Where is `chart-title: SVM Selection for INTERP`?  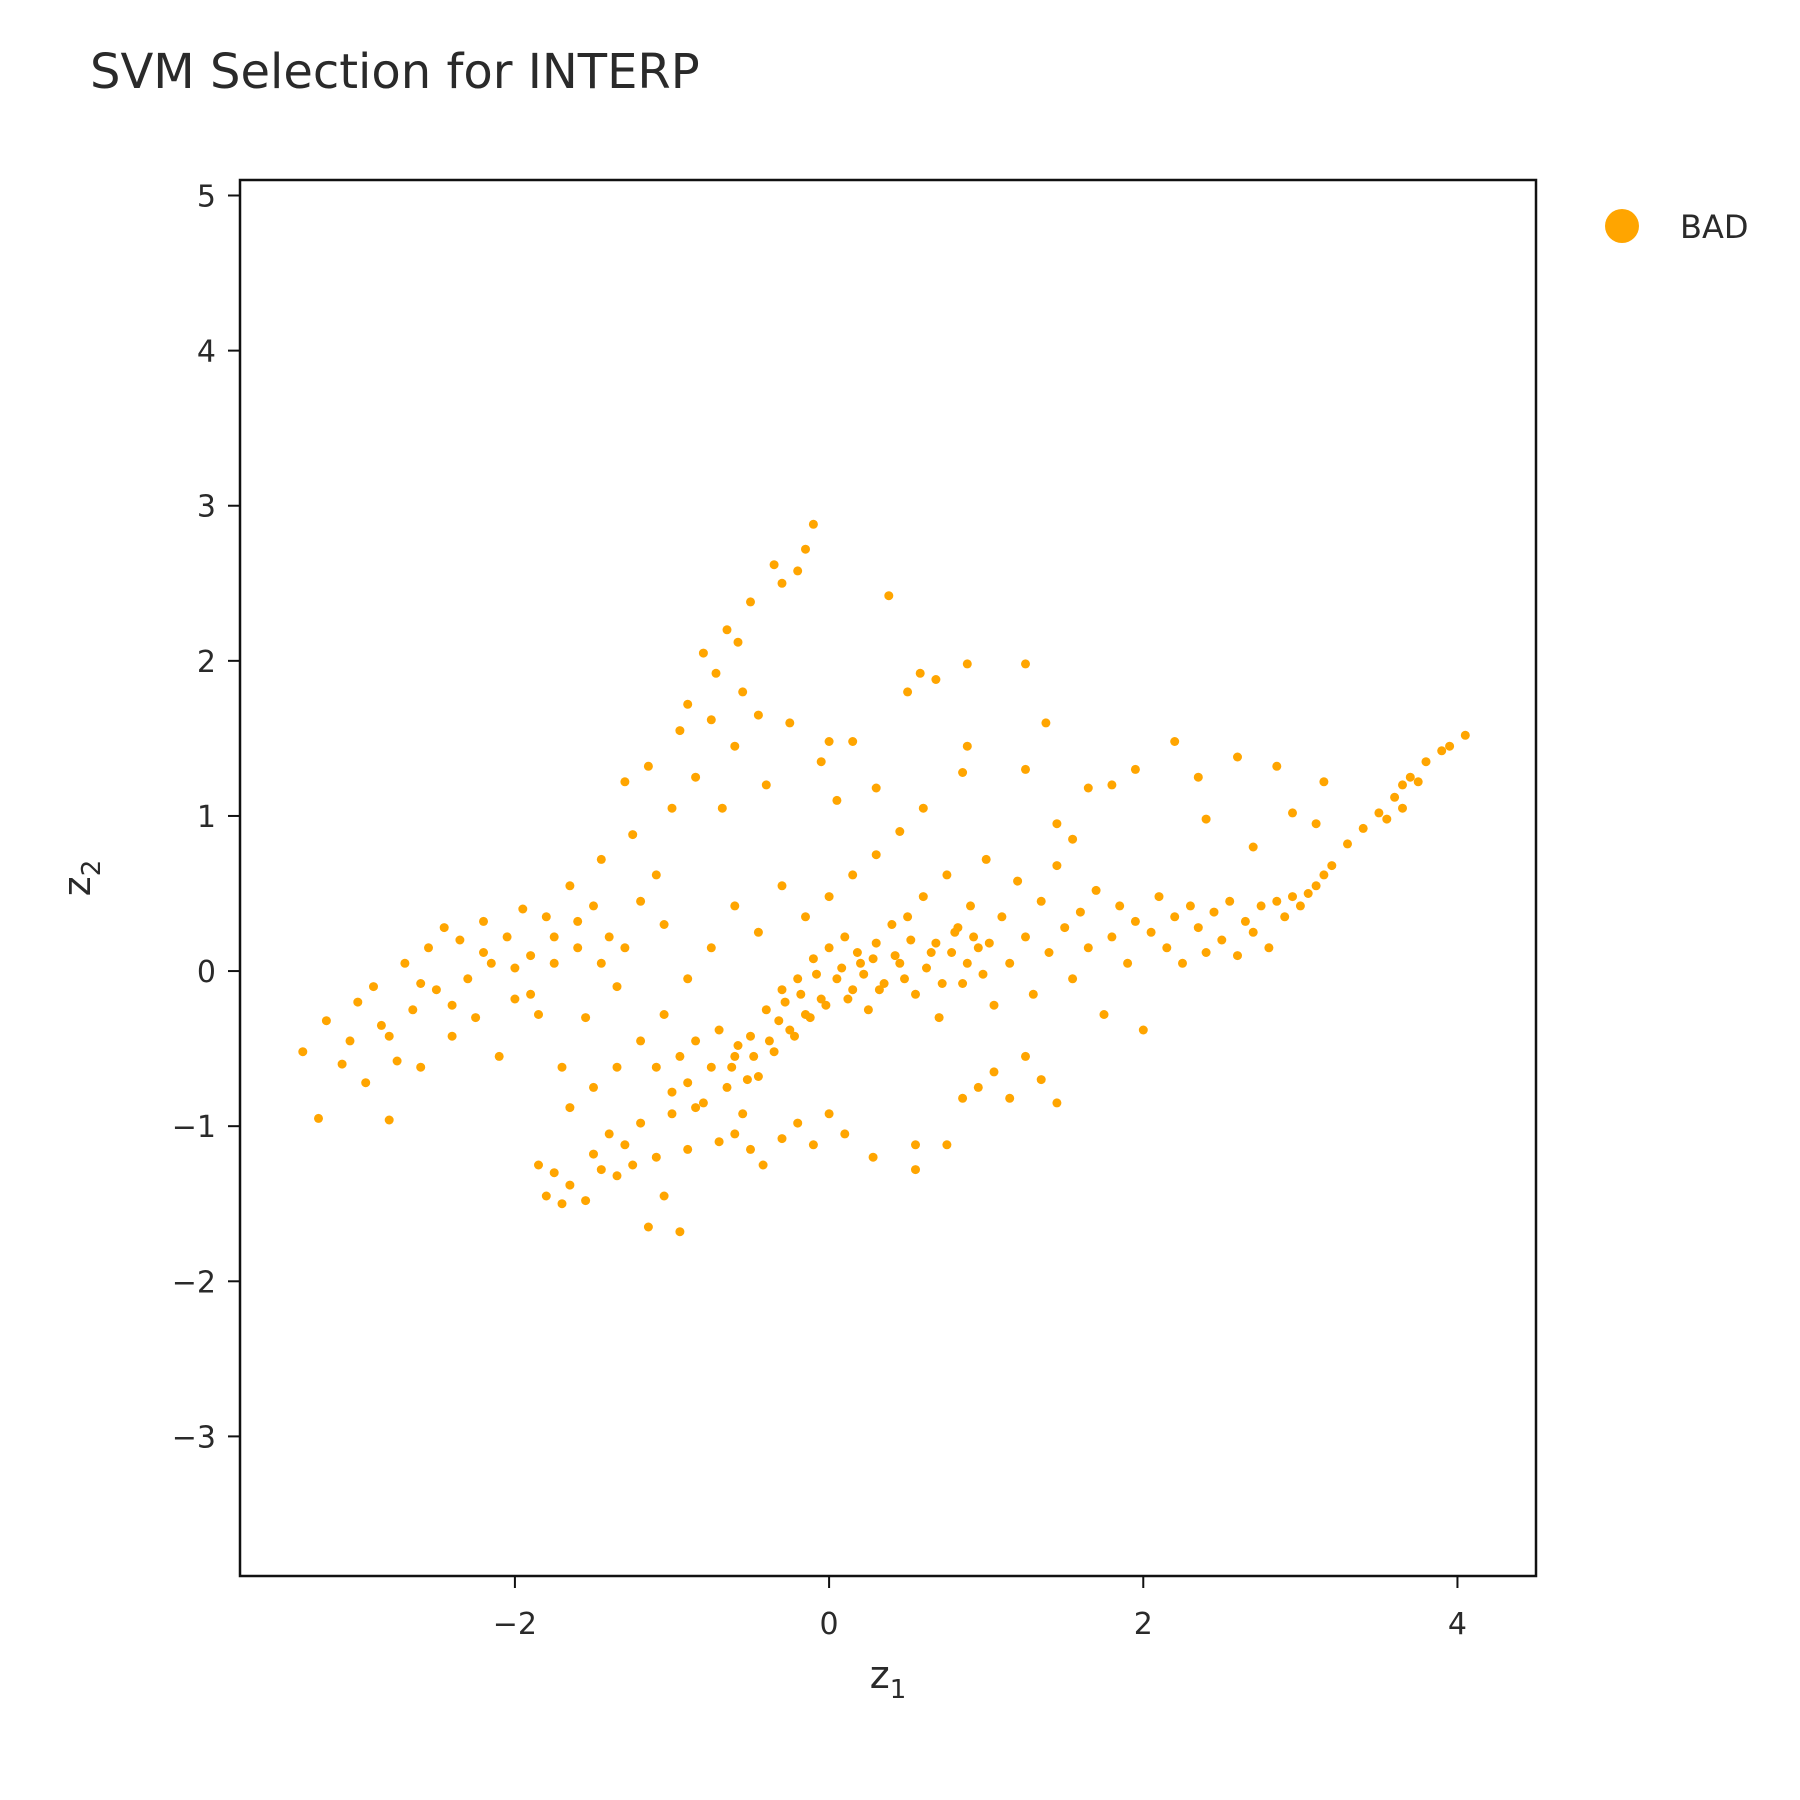
chart-title: SVM Selection for INTERP is located at coordinates (395, 72).